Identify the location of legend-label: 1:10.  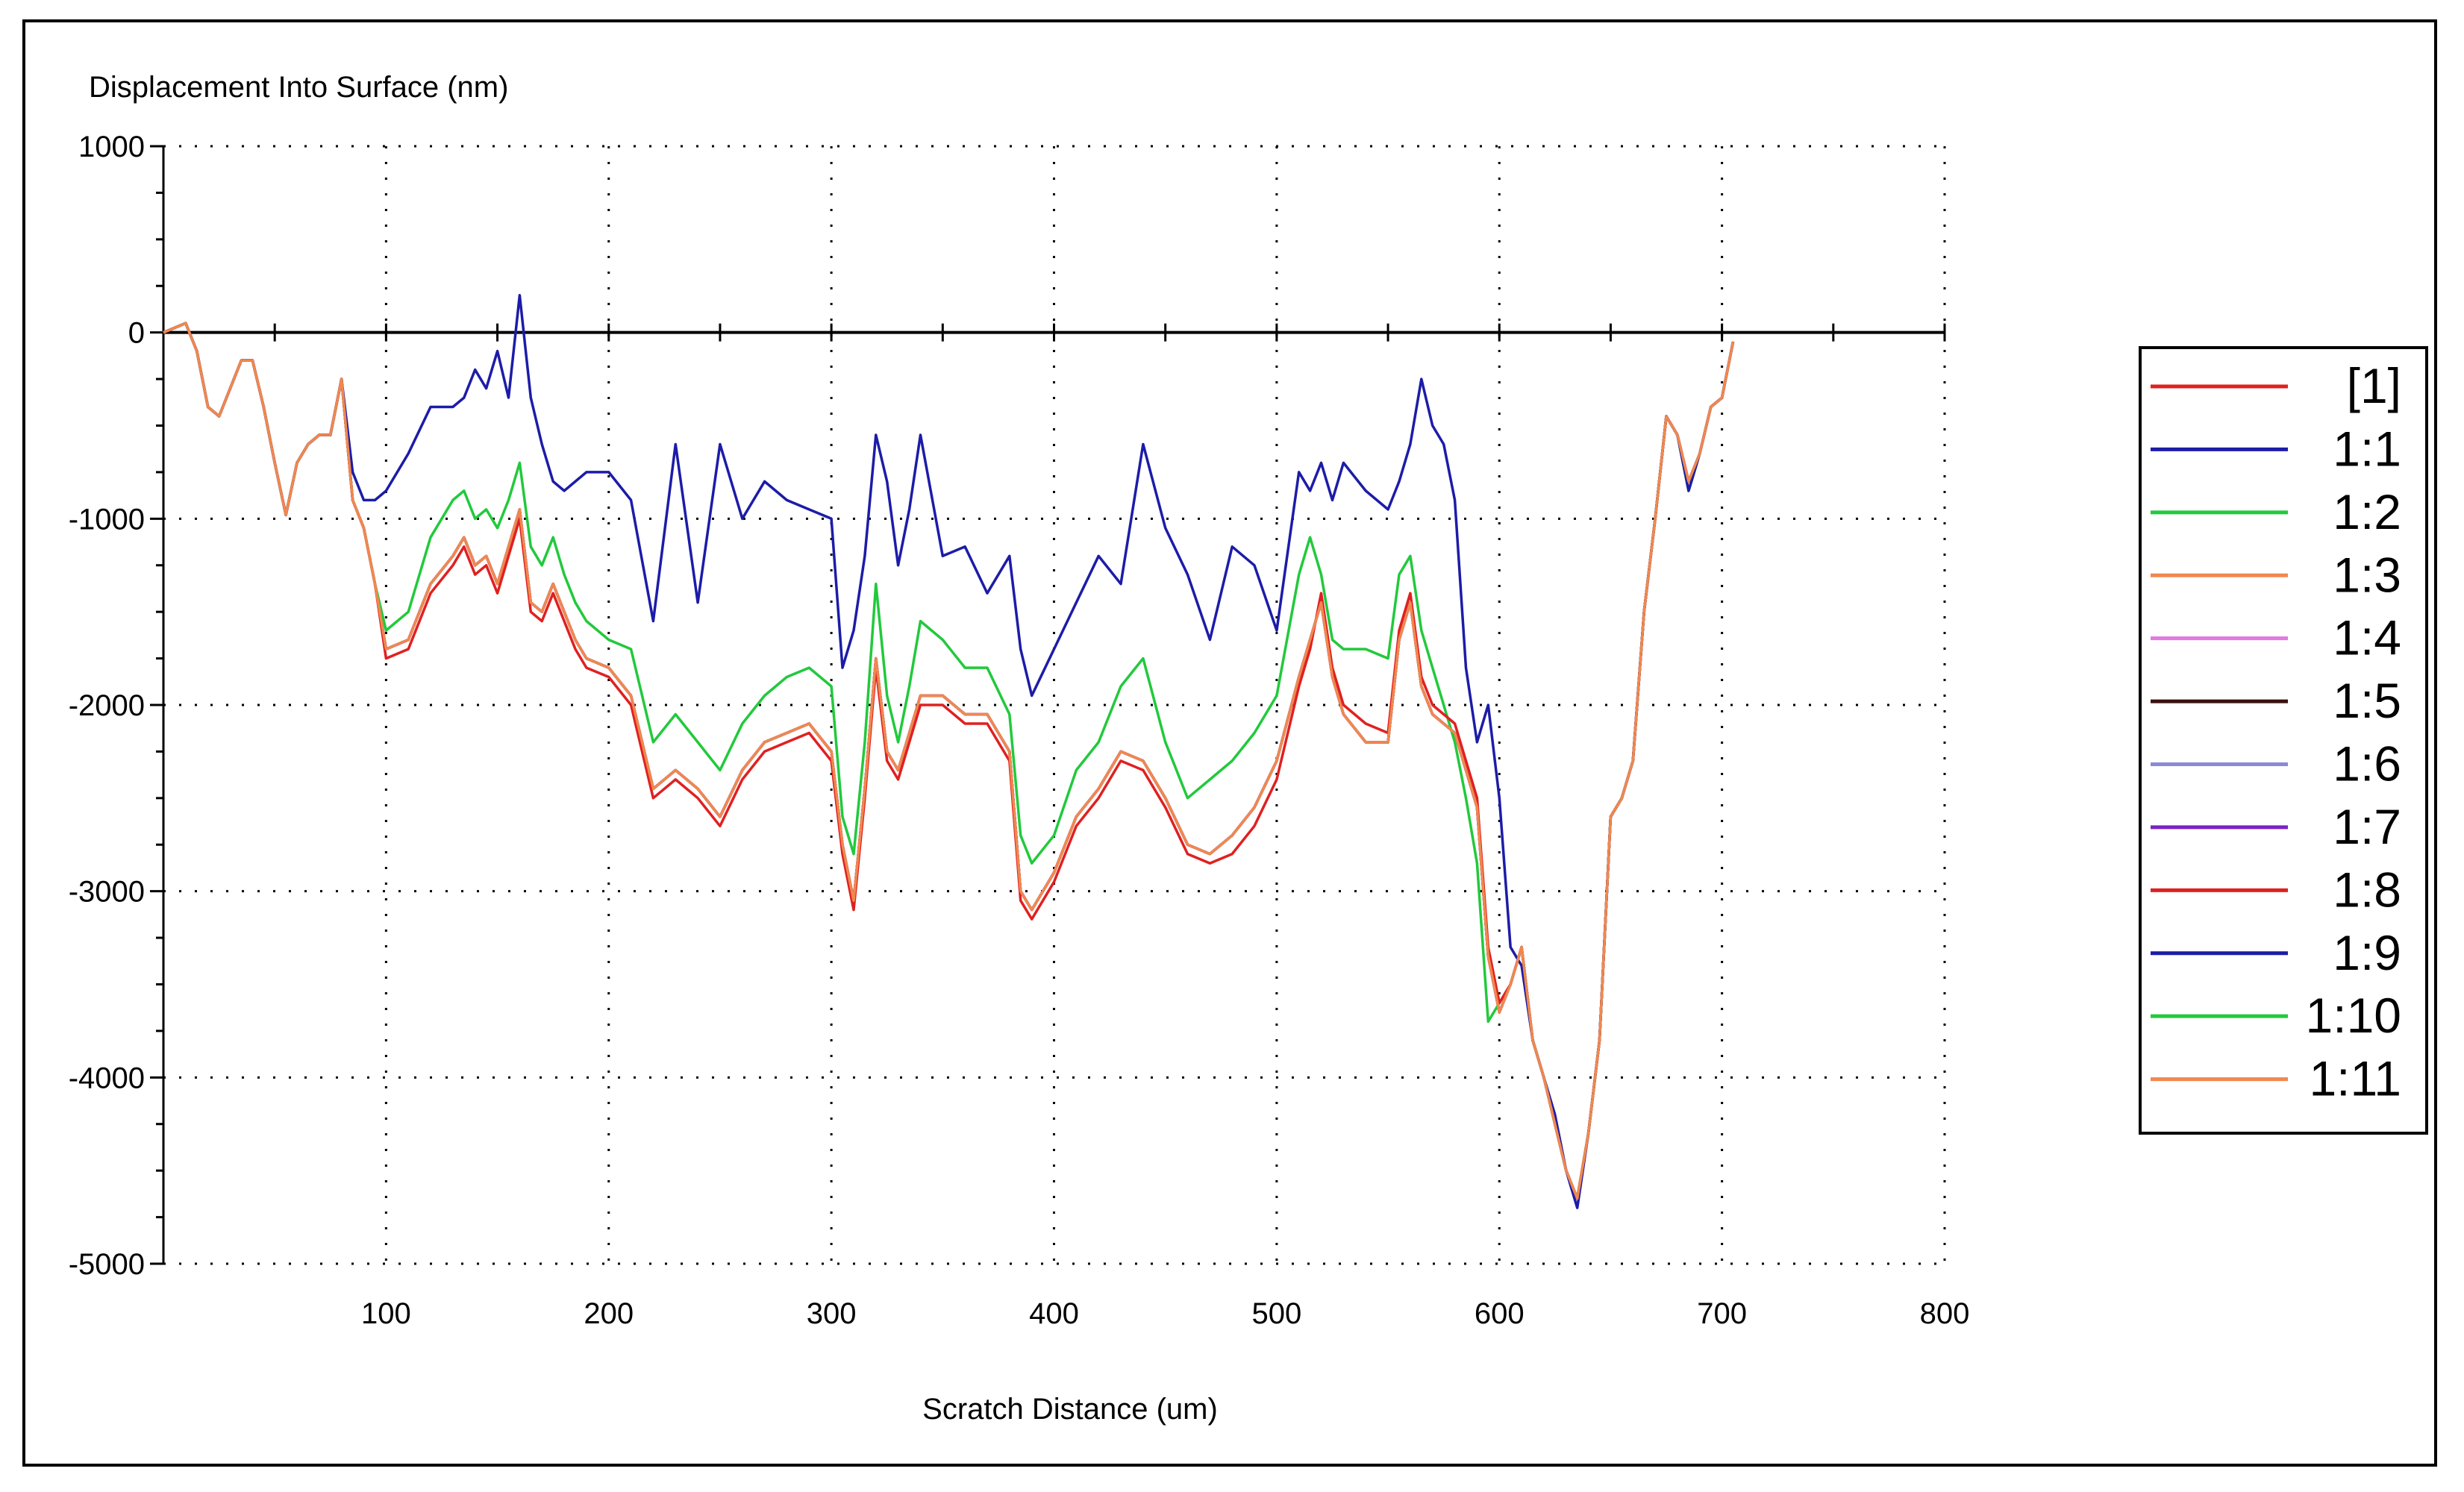
(2353, 1015).